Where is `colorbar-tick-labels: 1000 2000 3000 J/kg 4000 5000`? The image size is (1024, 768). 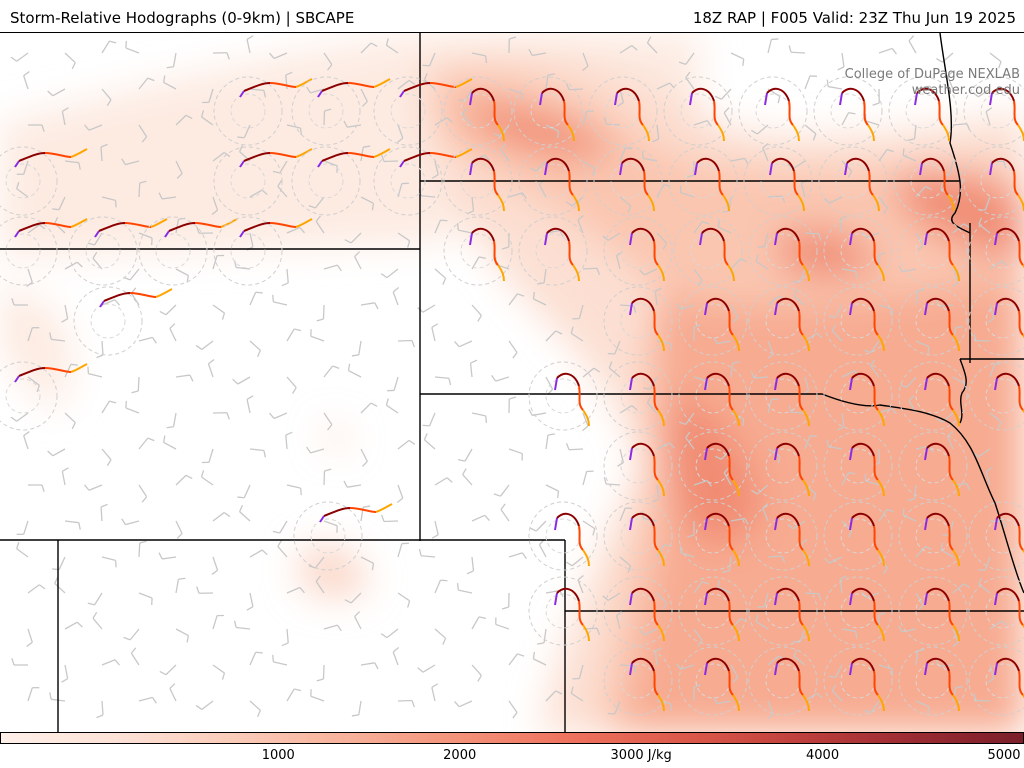
colorbar-tick-labels: 1000 2000 3000 J/kg 4000 5000 is located at coordinates (512, 758).